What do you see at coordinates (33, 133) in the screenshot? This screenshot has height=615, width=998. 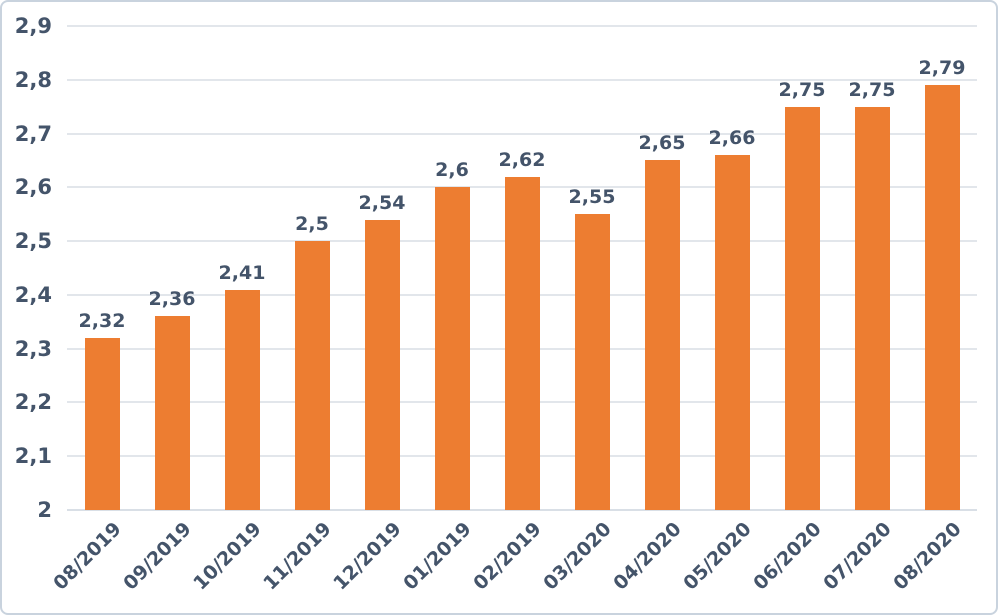 I see `y-tick-label: 2,7` at bounding box center [33, 133].